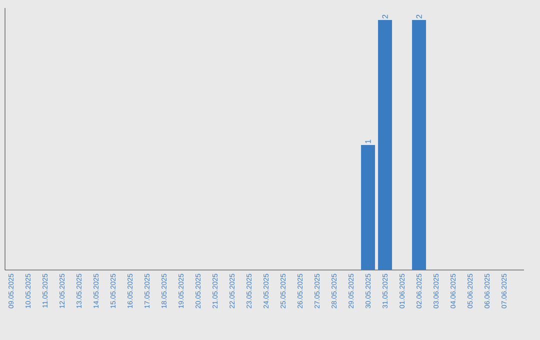  I want to click on data-label: 1, so click(368, 142).